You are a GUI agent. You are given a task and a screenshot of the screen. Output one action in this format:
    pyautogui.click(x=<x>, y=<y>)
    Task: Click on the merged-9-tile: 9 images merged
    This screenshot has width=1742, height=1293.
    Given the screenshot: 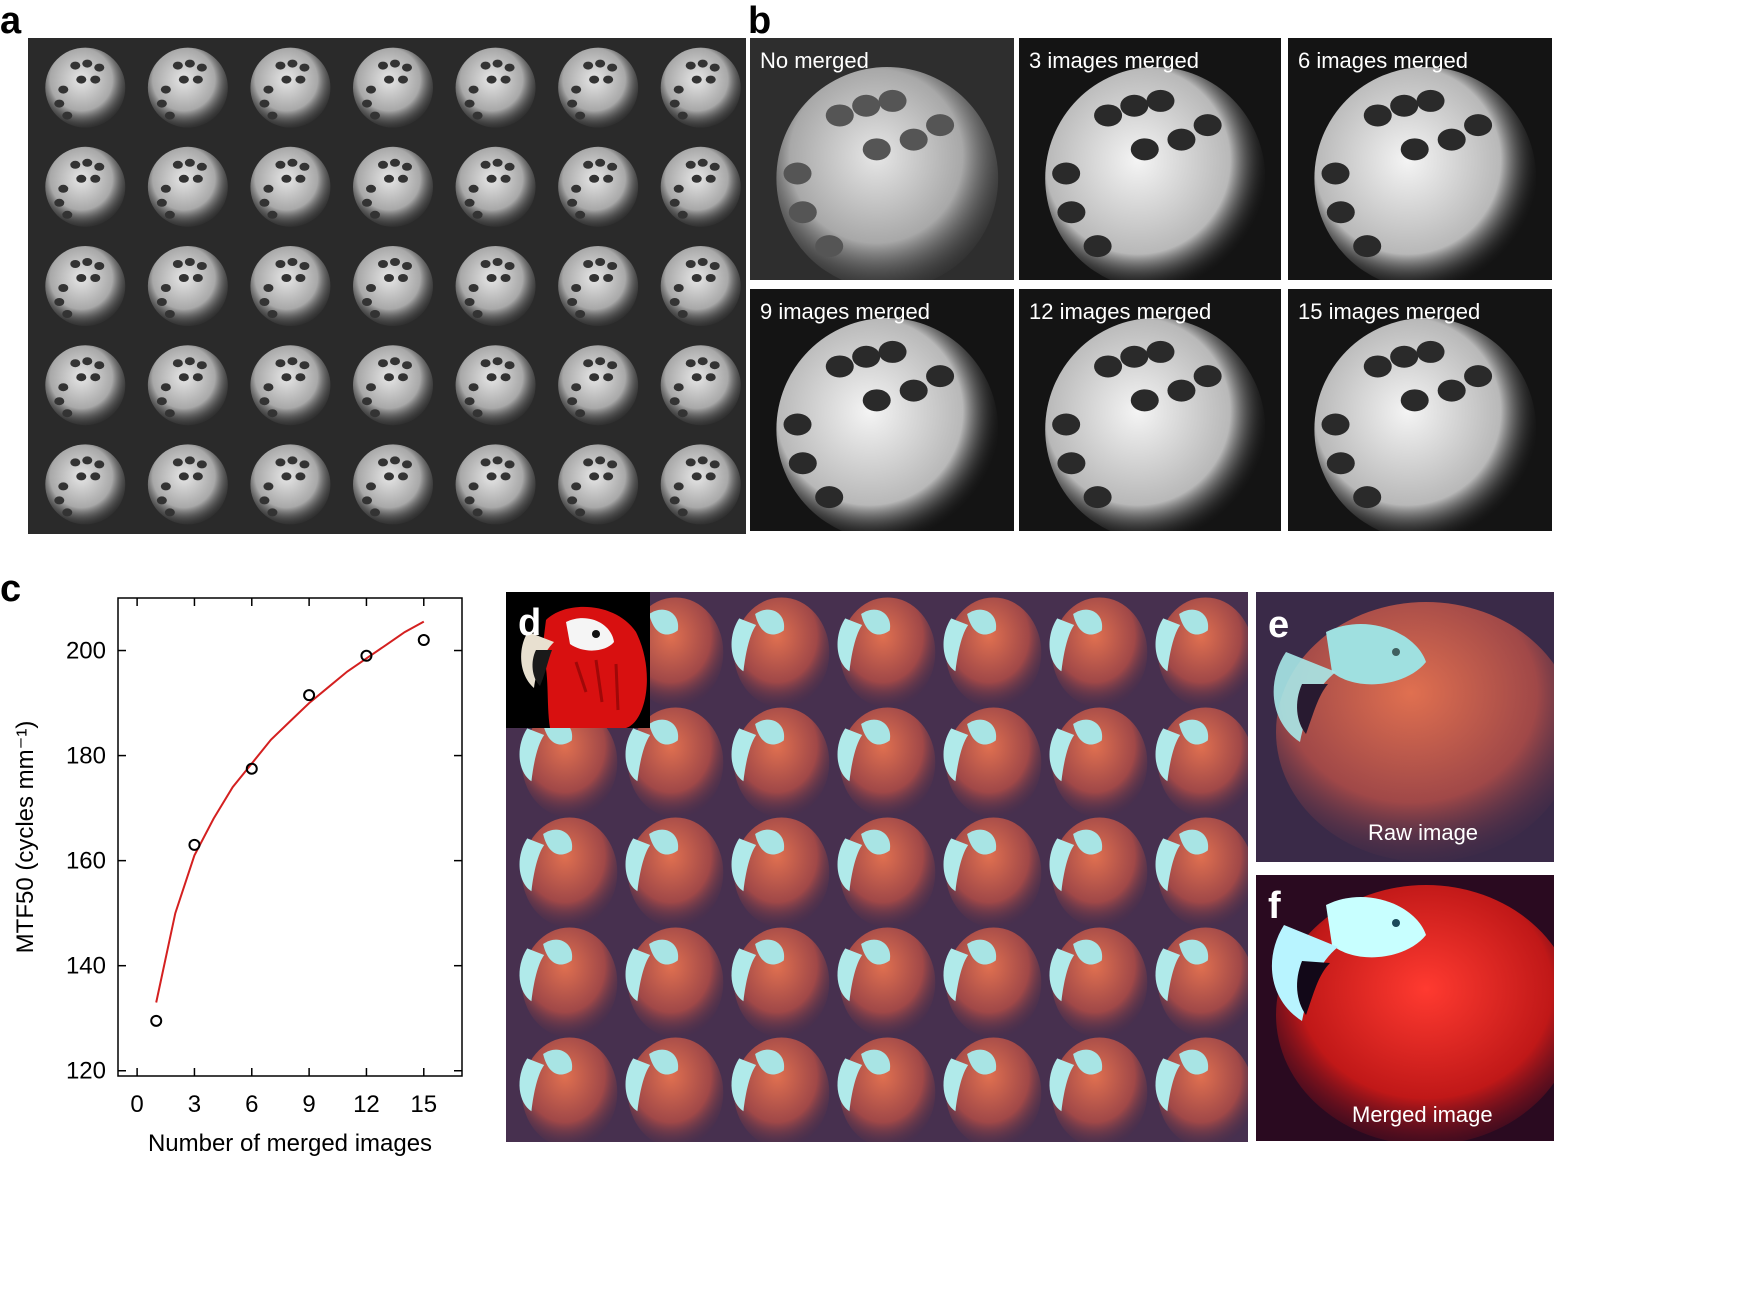 What is the action you would take?
    pyautogui.click(x=882, y=410)
    